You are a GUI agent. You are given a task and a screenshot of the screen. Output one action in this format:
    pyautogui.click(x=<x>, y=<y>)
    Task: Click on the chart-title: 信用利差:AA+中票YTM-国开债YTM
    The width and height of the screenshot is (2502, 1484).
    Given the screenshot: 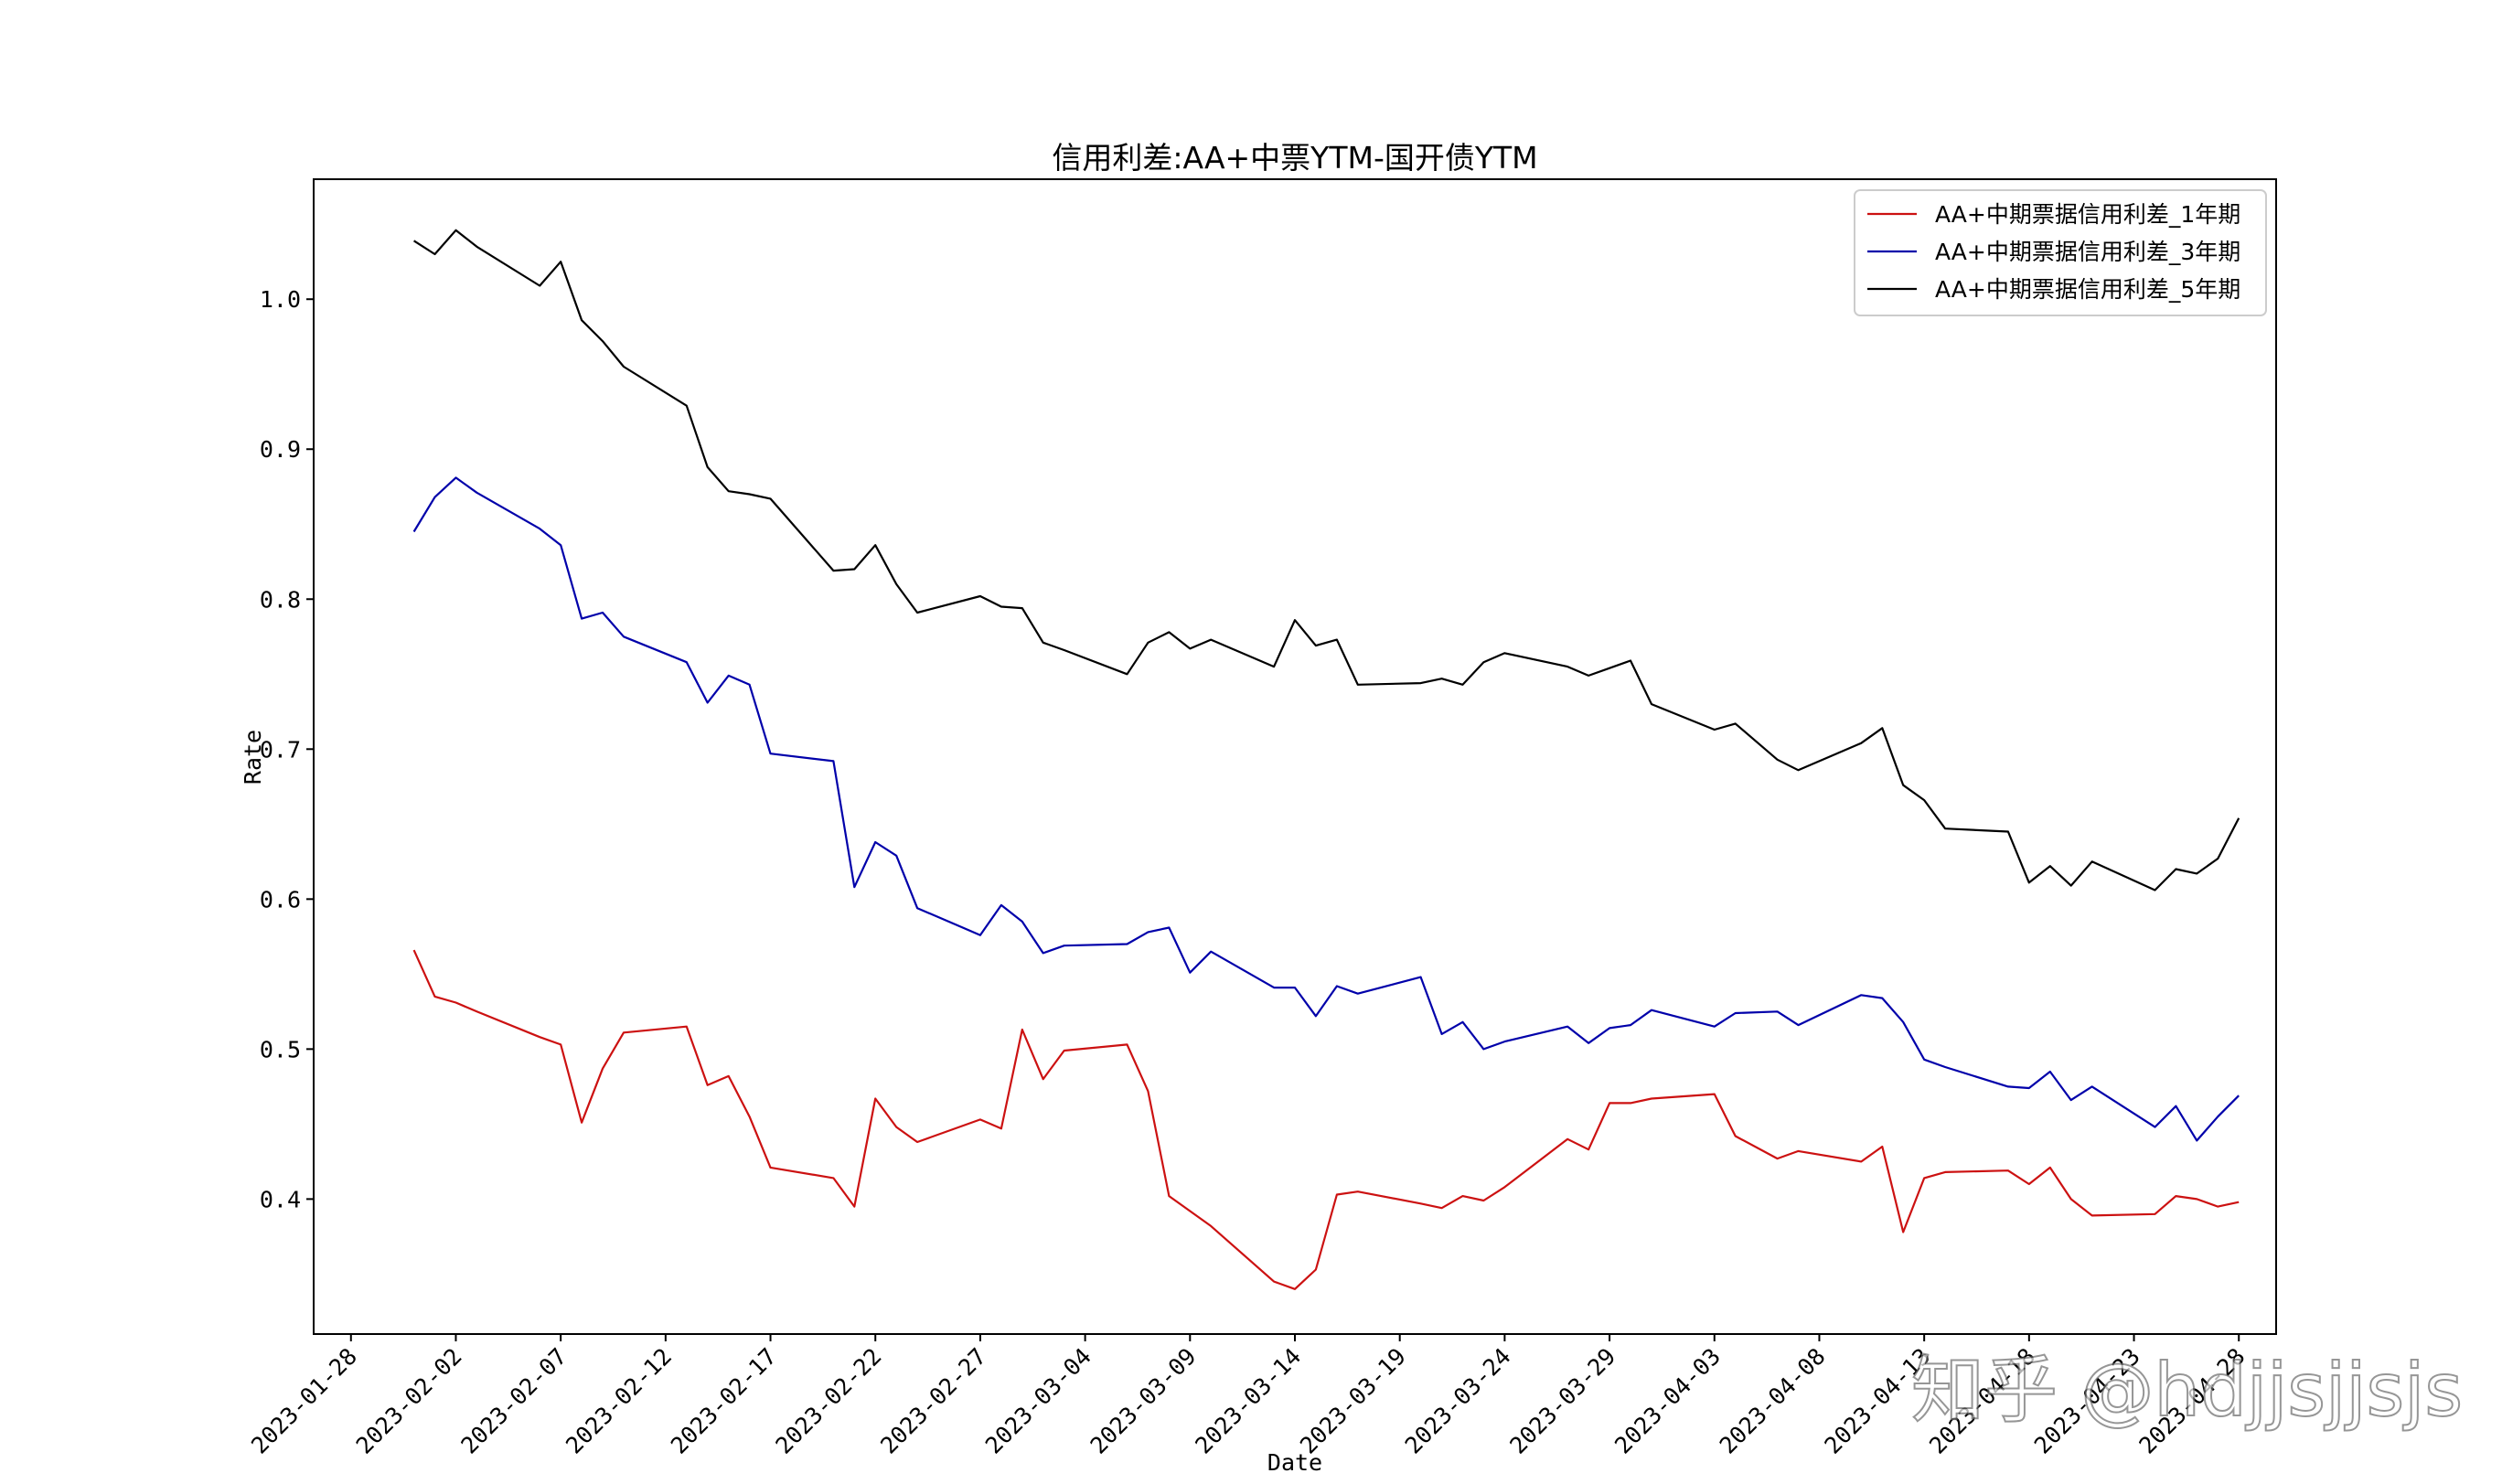 What is the action you would take?
    pyautogui.click(x=1295, y=158)
    